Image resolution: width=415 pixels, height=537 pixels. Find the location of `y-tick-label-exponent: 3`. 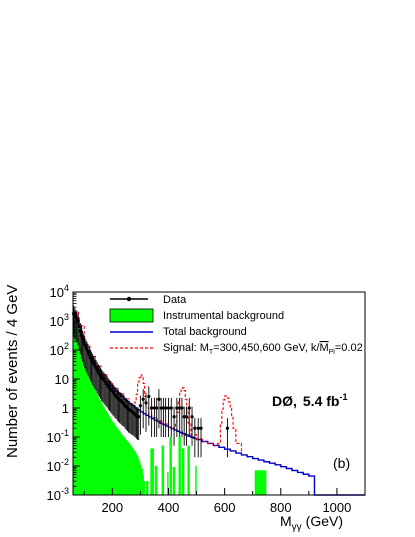

y-tick-label-exponent: 3 is located at coordinates (66, 317).